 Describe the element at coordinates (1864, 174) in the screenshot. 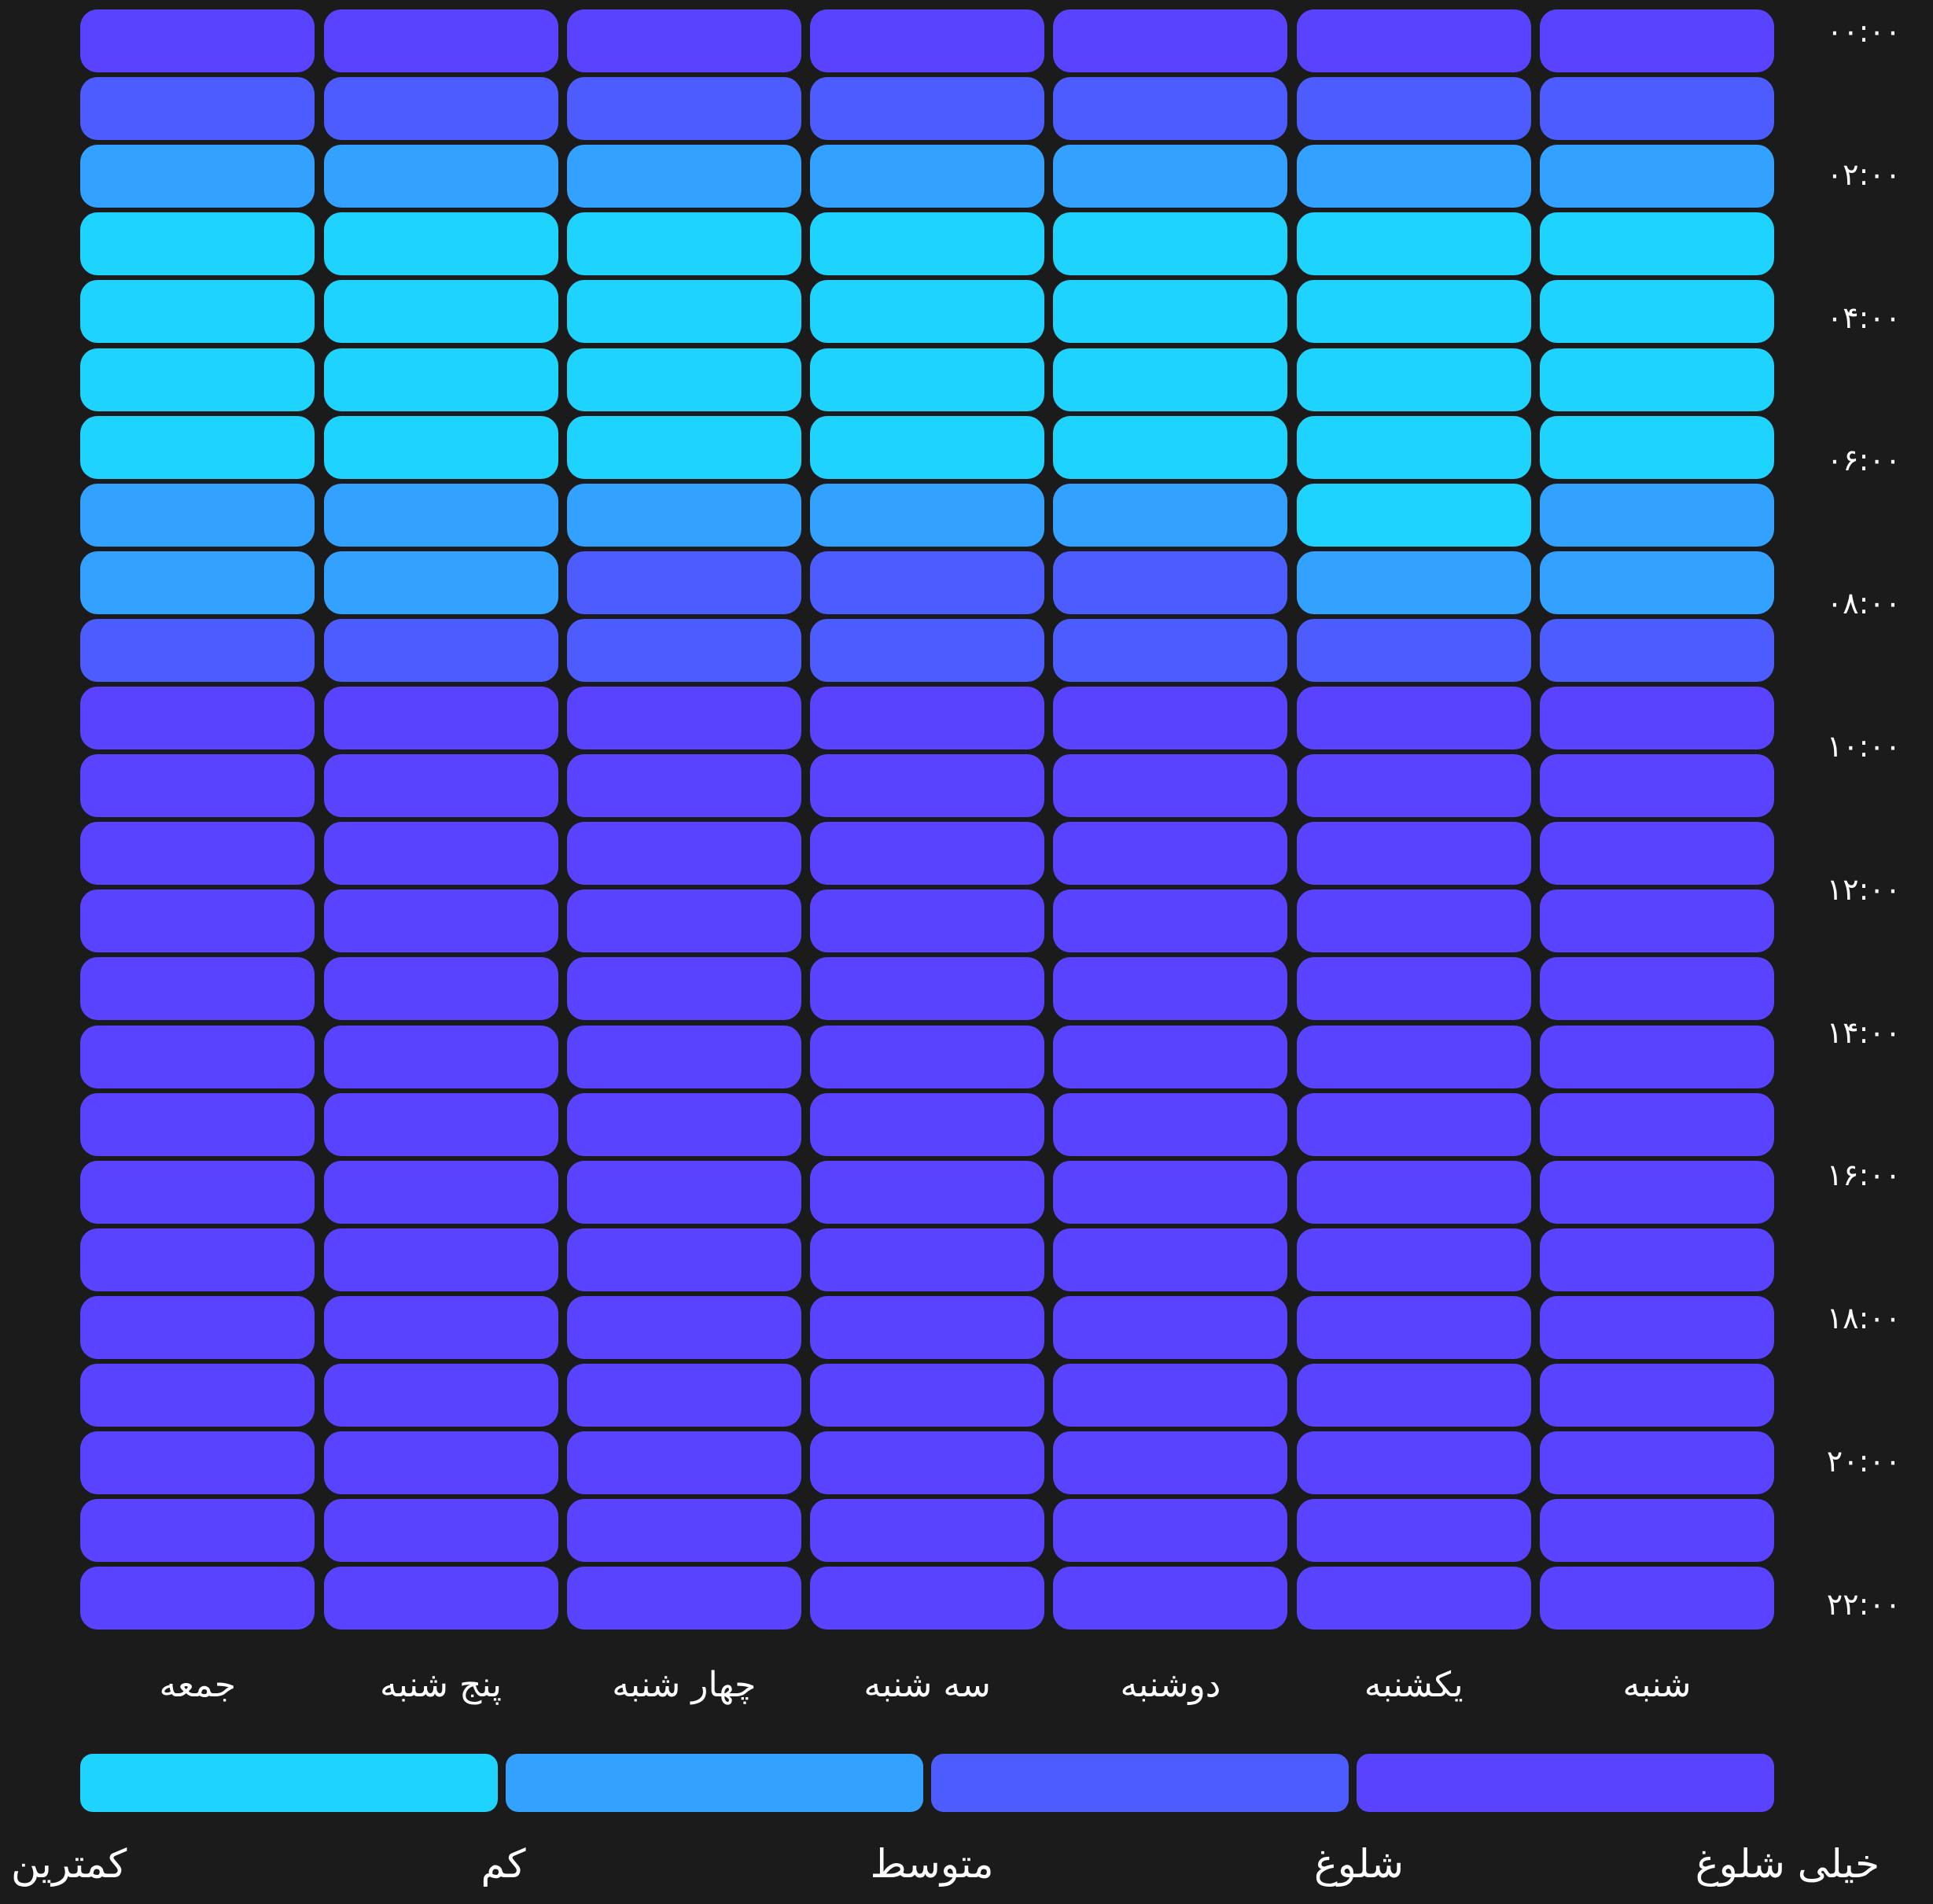

I see `time-tick-label: ۰۲:۰۰` at that location.